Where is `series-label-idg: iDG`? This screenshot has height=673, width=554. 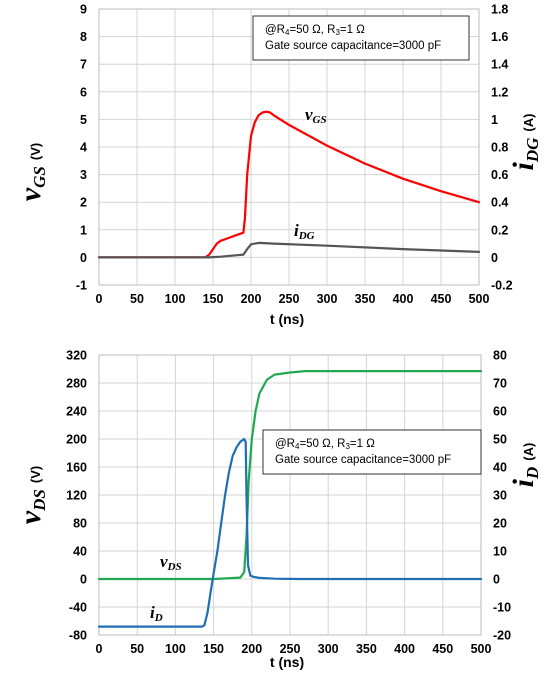 series-label-idg: iDG is located at coordinates (304, 231).